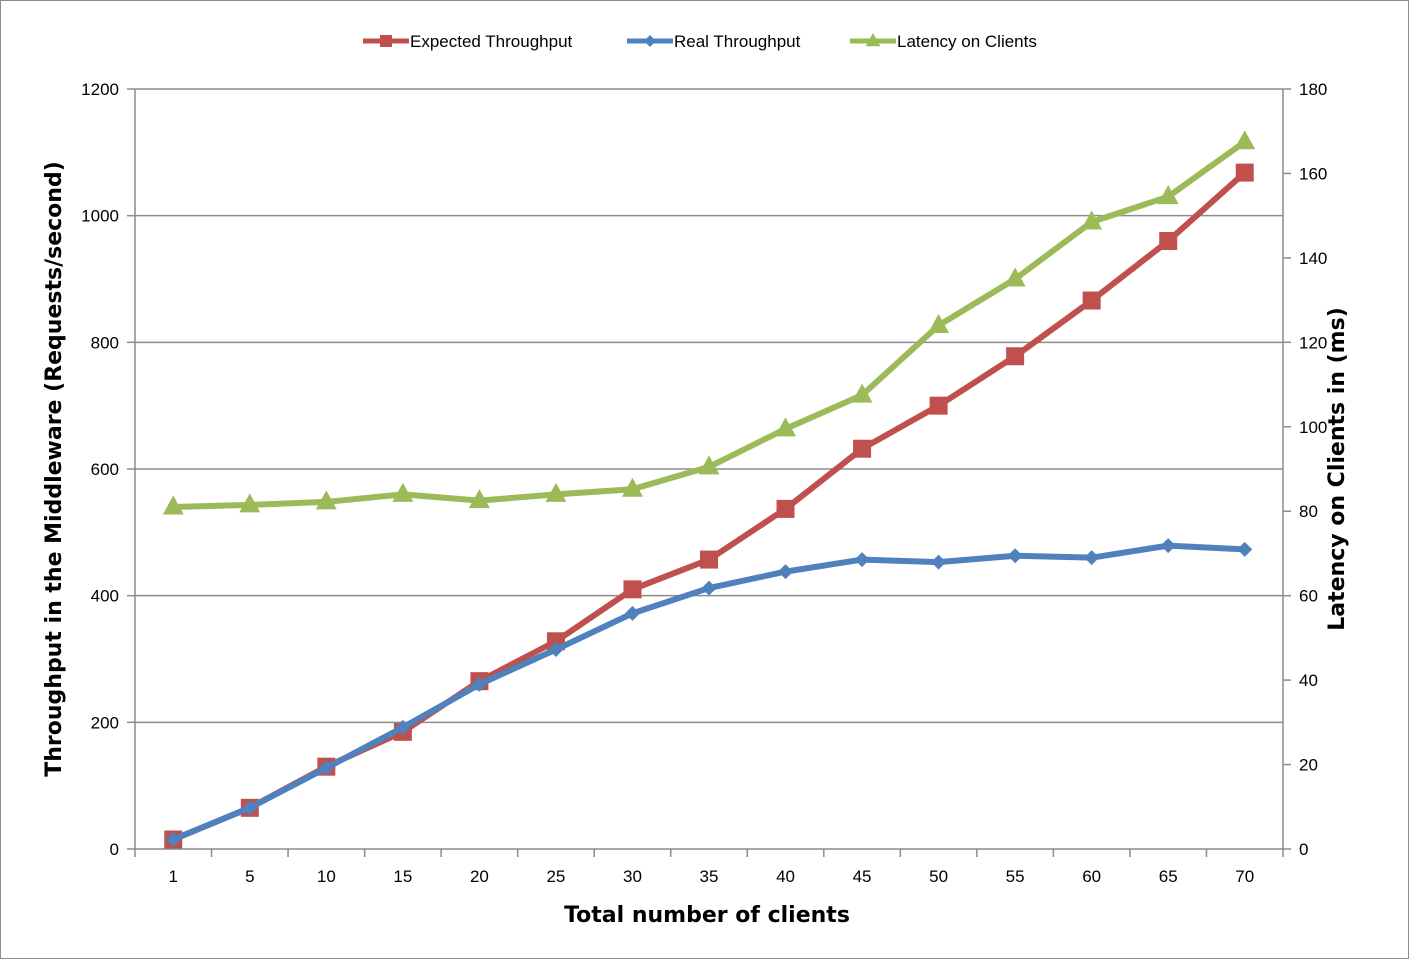 The width and height of the screenshot is (1409, 959). Describe the element at coordinates (1313, 89) in the screenshot. I see `y2-tick-label: 180` at that location.